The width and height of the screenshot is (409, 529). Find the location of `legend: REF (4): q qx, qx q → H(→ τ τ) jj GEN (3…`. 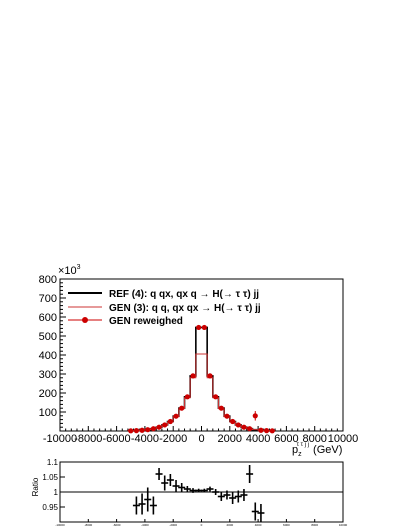

legend: REF (4): q qx, qx q → H(→ τ τ) jj GEN (3… is located at coordinates (164, 308).